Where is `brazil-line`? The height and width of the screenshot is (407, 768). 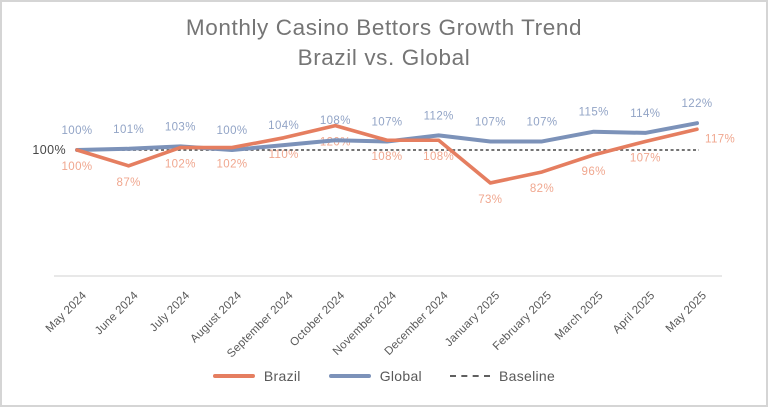 brazil-line is located at coordinates (387, 154).